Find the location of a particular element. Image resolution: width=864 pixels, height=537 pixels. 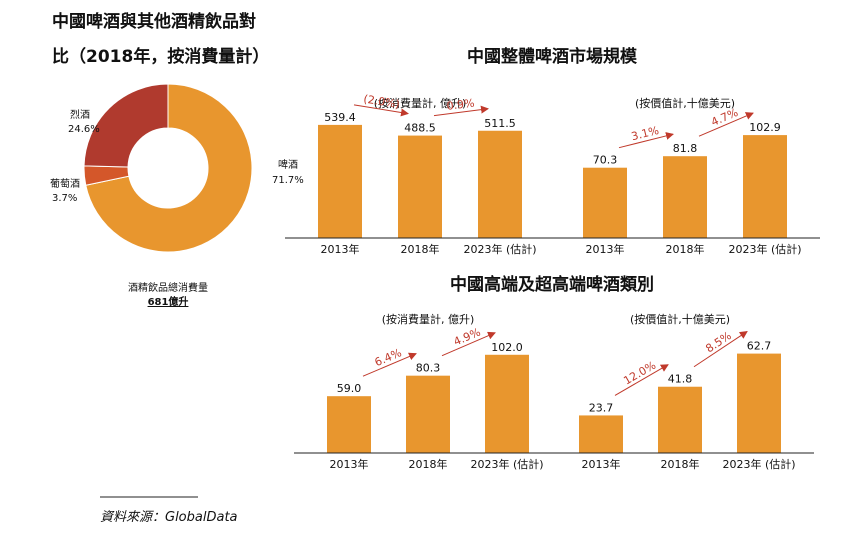

pie-total-value: 681億升 is located at coordinates (168, 301).